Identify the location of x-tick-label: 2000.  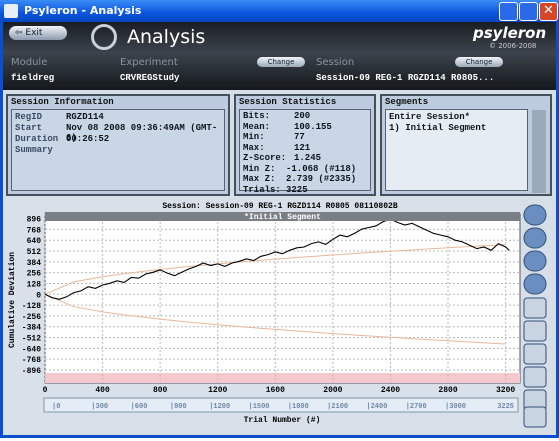
(332, 390).